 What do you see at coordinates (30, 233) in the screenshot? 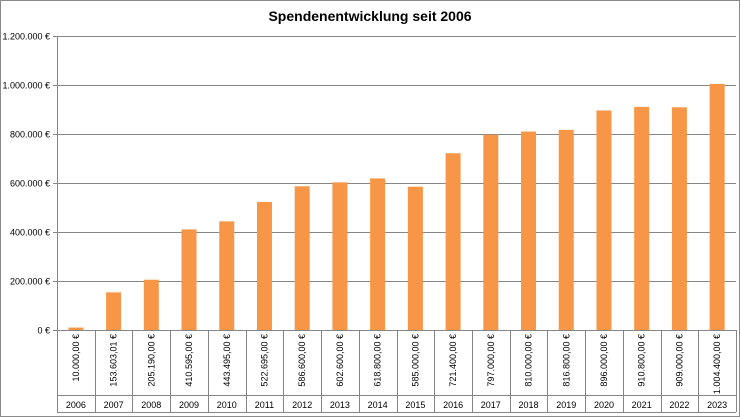
I see `y-tick-label: 400.000 €` at bounding box center [30, 233].